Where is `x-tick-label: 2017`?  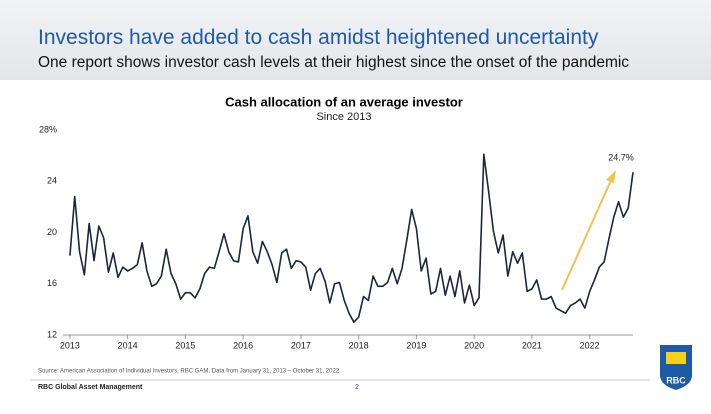 x-tick-label: 2017 is located at coordinates (301, 345).